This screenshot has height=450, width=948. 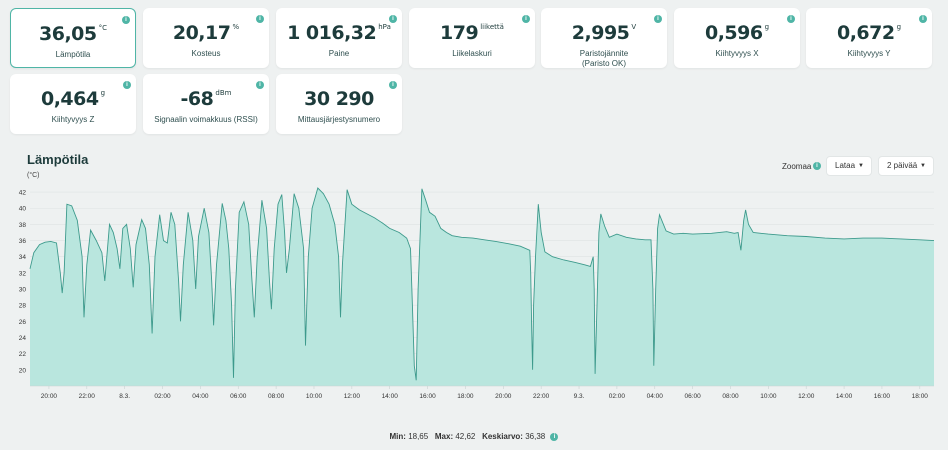 I want to click on metric-card-temperature: 36,05 °C Lämpötila i, so click(x=73, y=38).